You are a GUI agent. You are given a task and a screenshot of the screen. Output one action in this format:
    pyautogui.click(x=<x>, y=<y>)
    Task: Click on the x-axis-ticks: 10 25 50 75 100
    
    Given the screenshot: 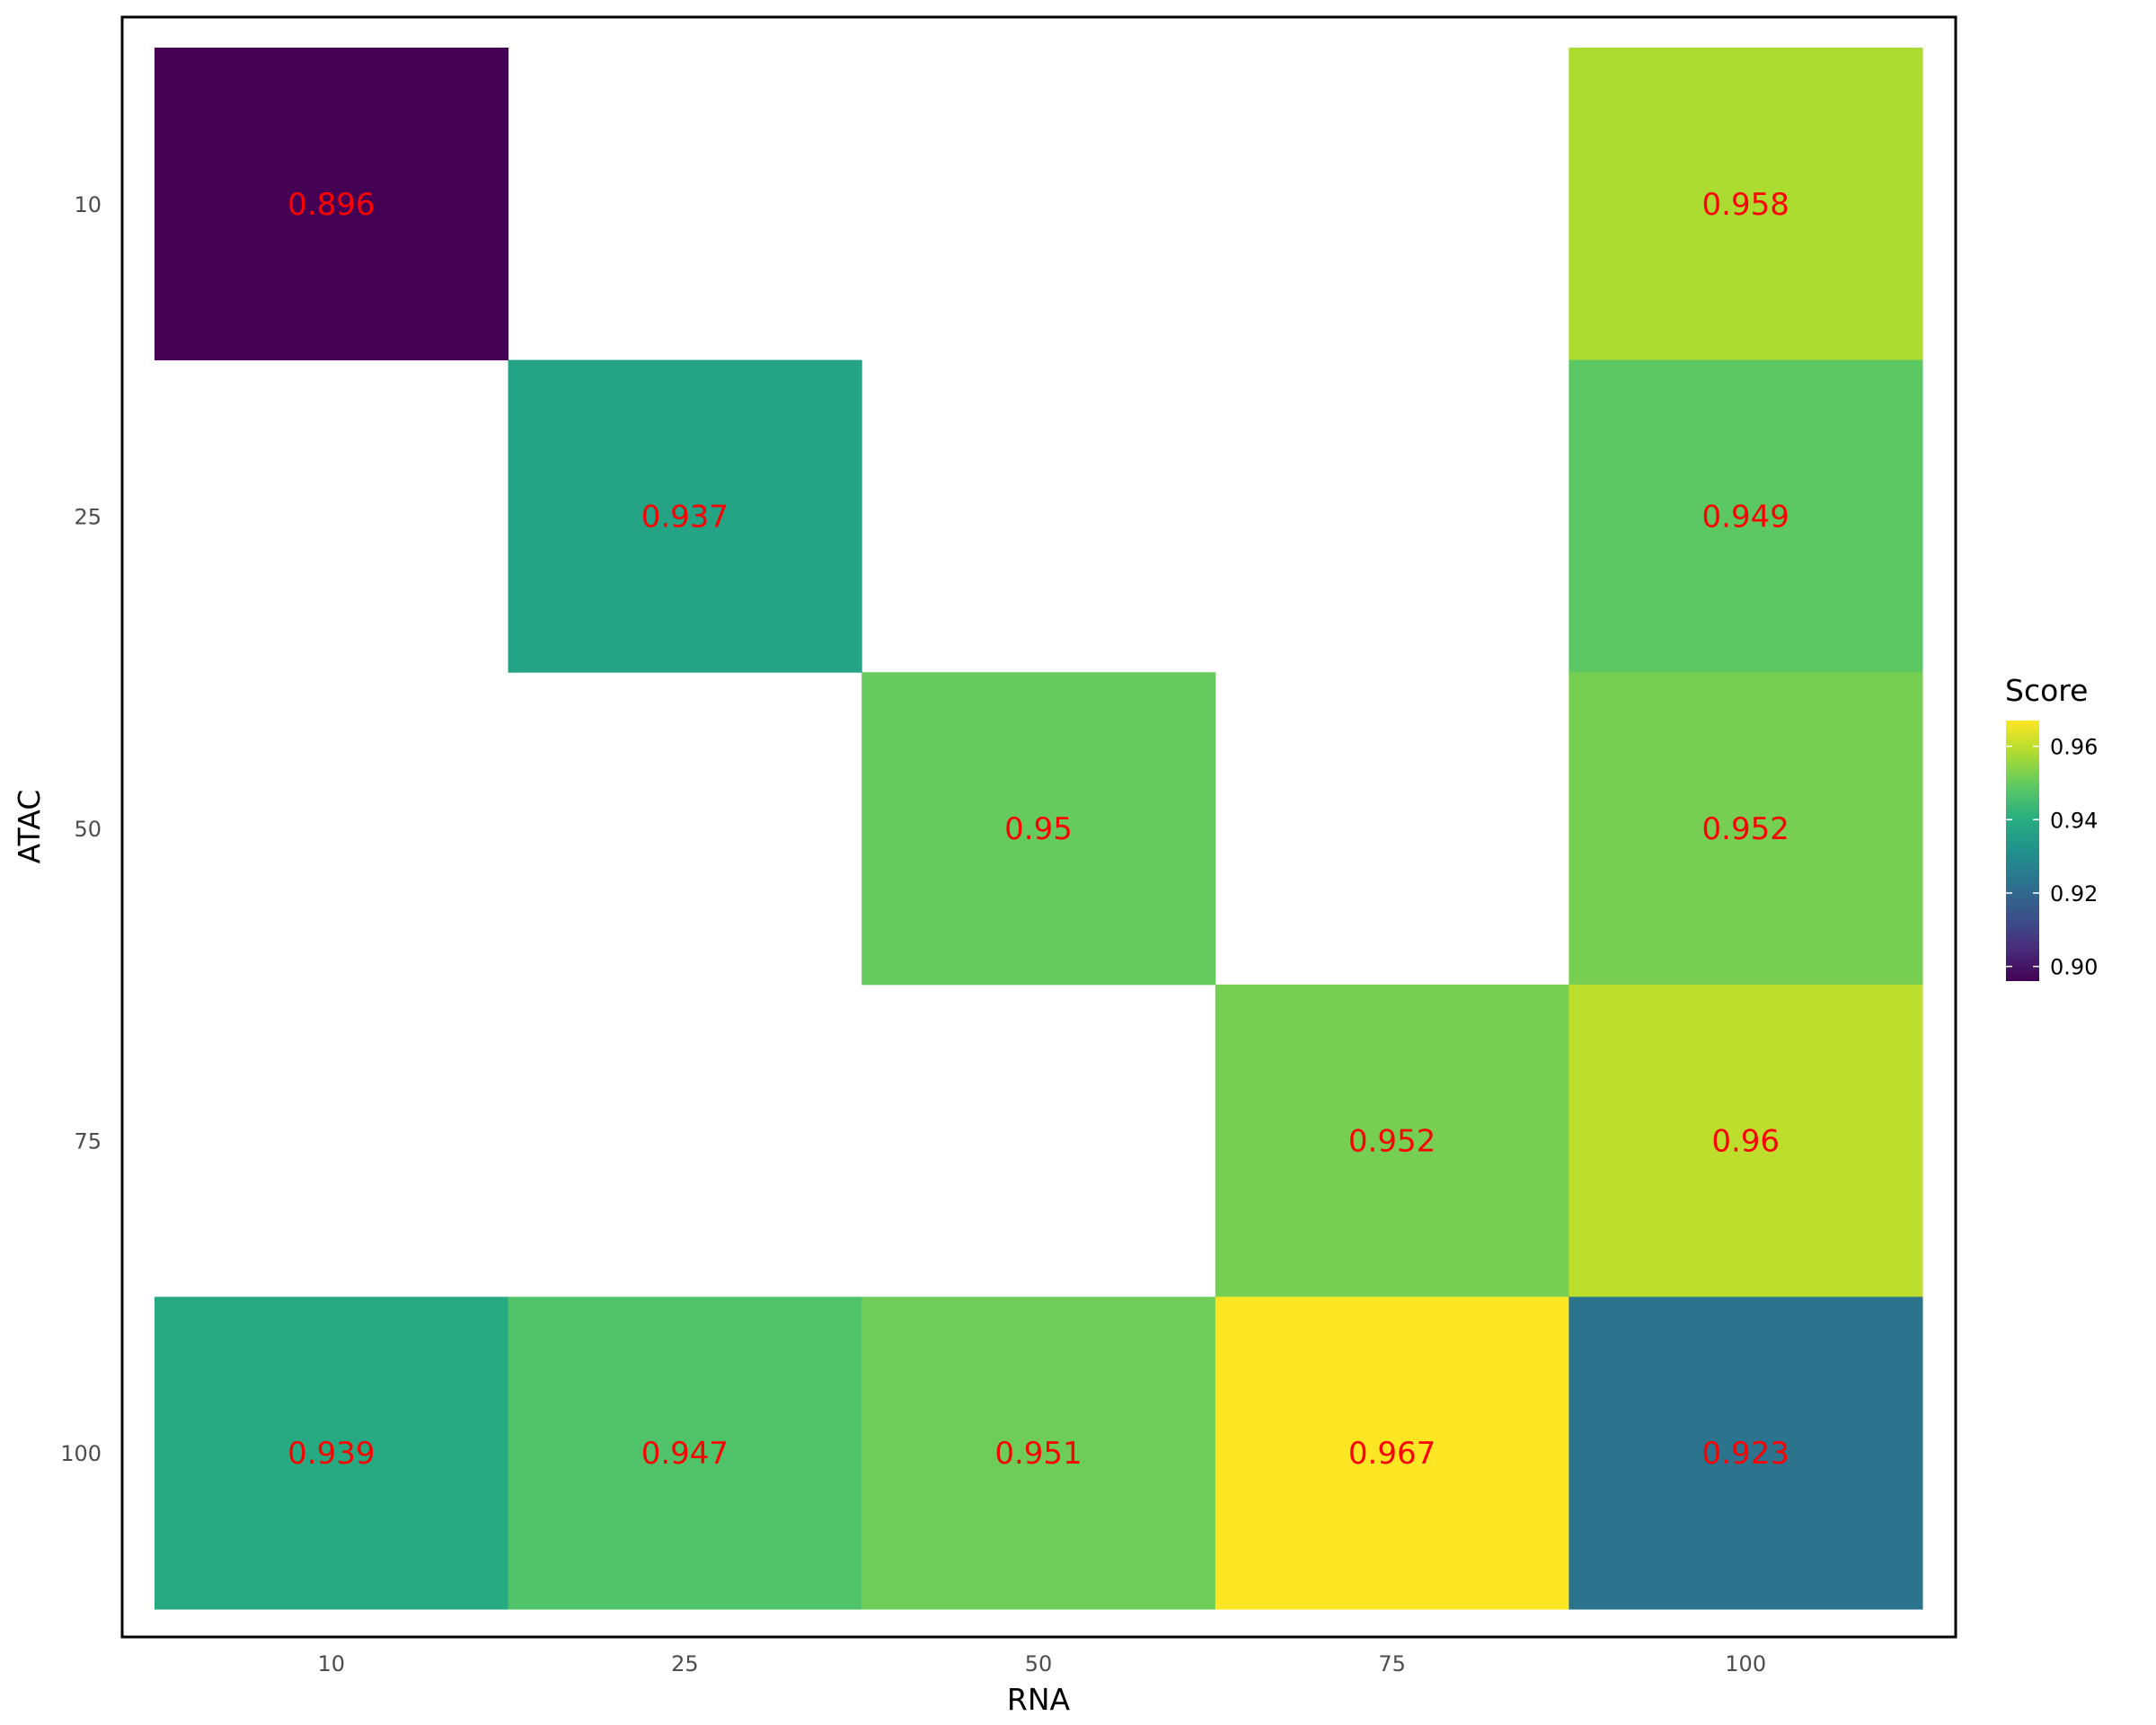 What is the action you would take?
    pyautogui.click(x=1042, y=1663)
    